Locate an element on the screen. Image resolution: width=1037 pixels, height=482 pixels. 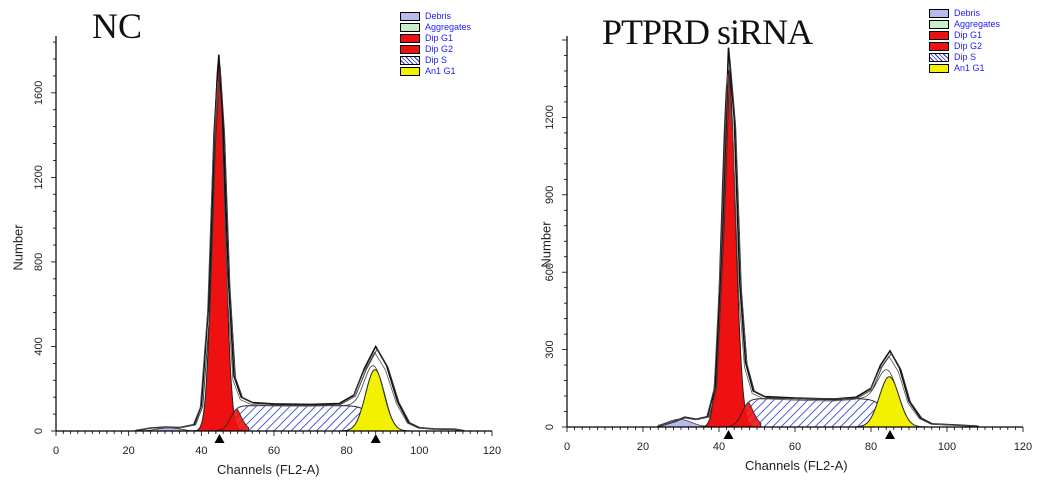
y-tick-label: 400 is located at coordinates (39, 346).